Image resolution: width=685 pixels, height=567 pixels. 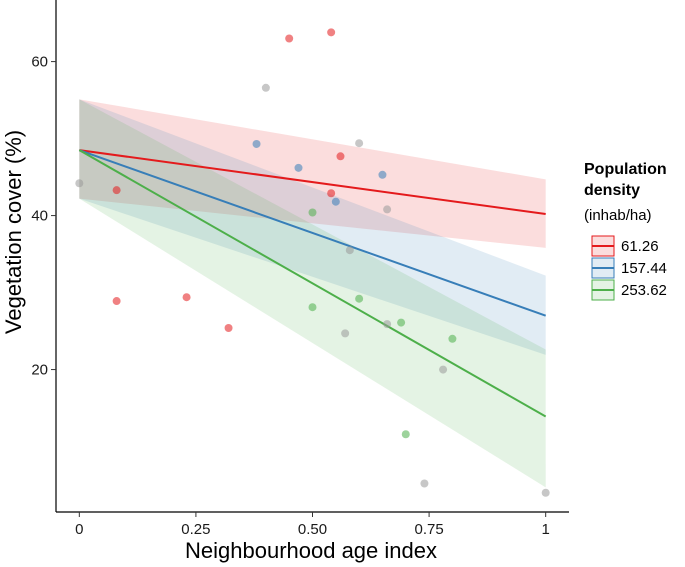 I want to click on x-tick-label-1: 0.25, so click(x=195, y=529).